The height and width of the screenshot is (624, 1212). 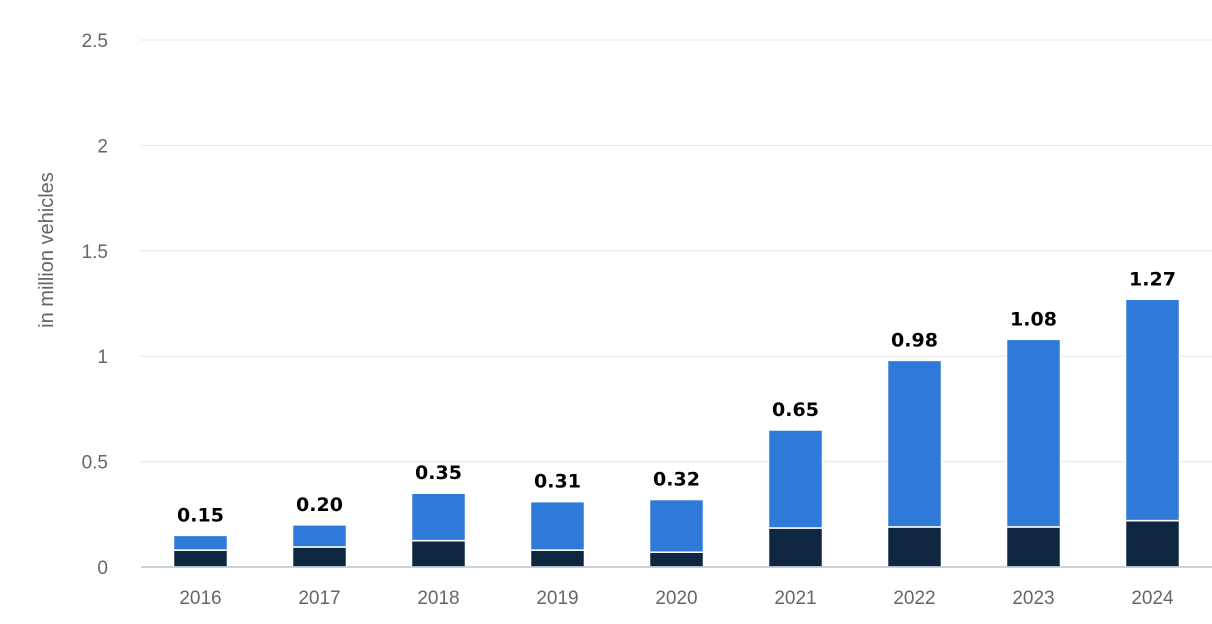 What do you see at coordinates (1152, 279) in the screenshot?
I see `bar-total-label: 1.27` at bounding box center [1152, 279].